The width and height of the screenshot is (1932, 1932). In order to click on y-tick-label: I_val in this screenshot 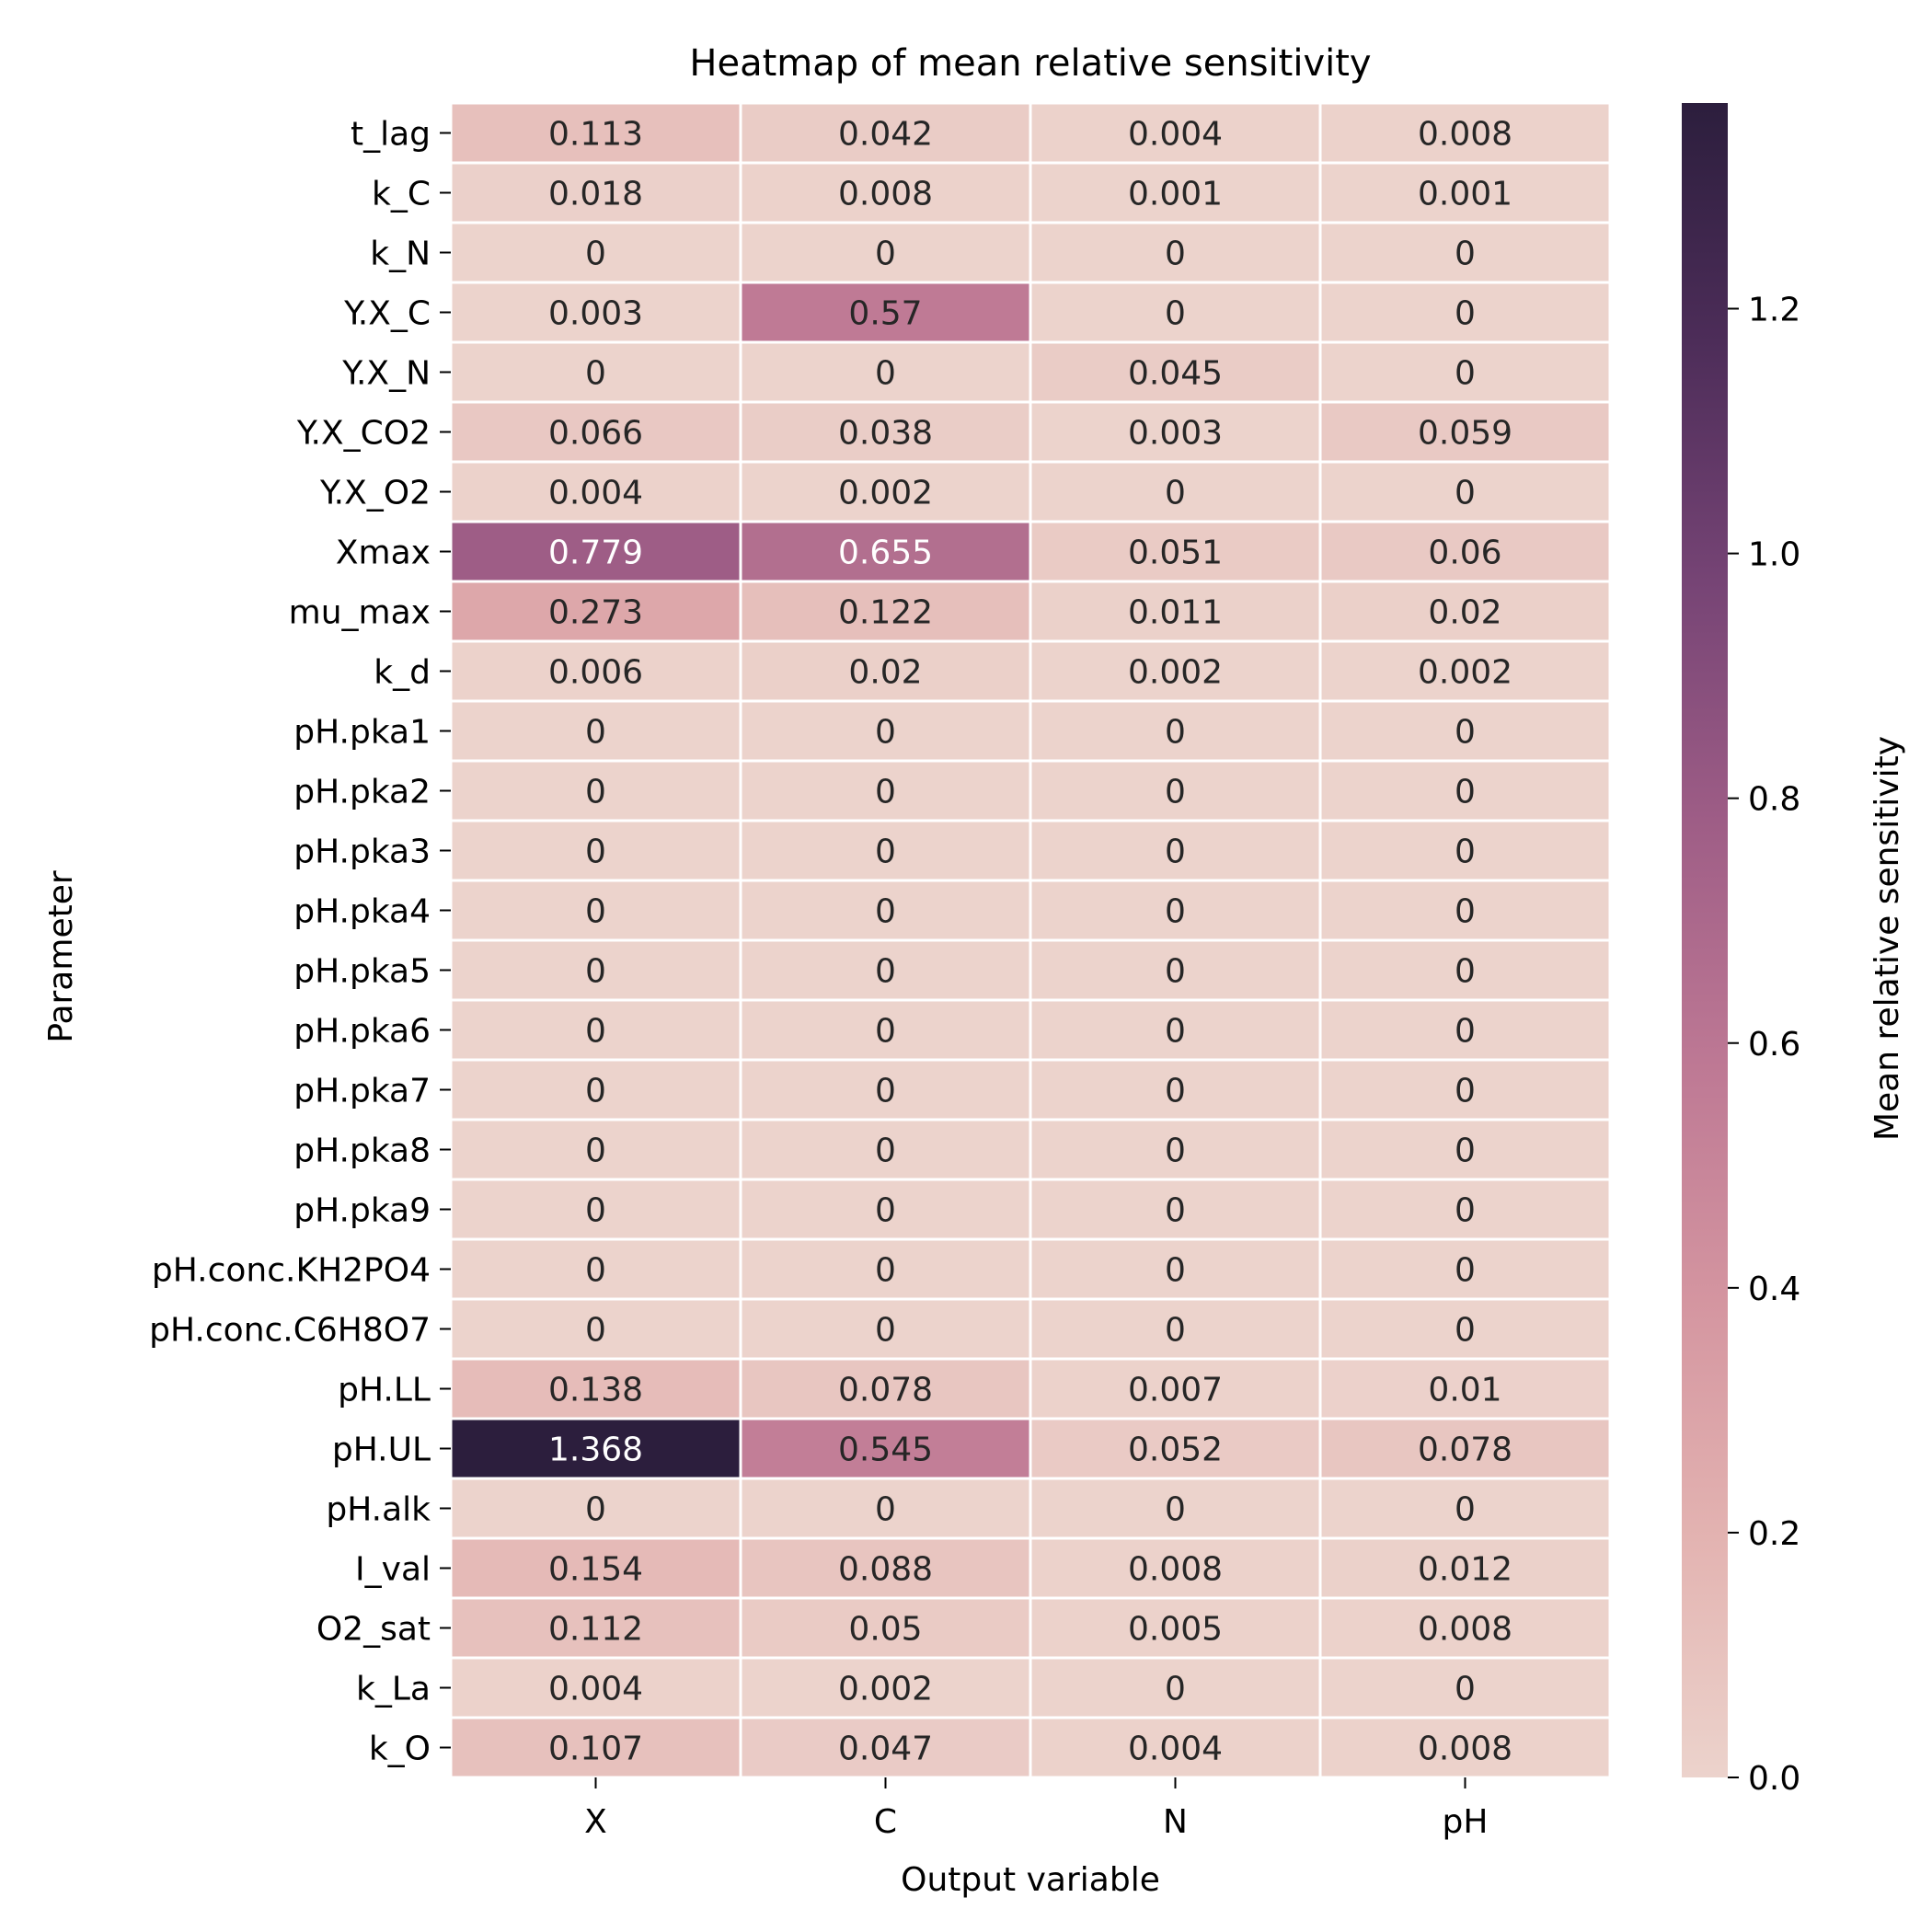, I will do `click(393, 1570)`.